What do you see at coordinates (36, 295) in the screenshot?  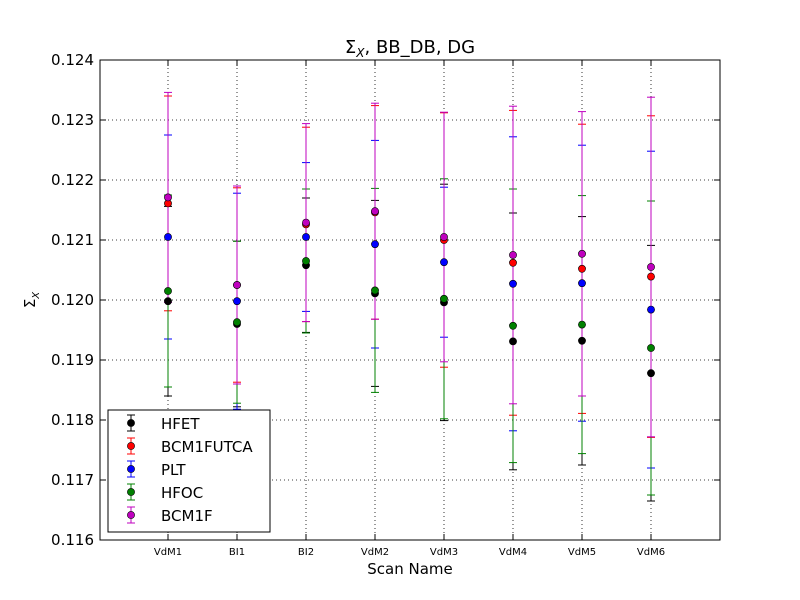 I see `ylabel-subscript: X` at bounding box center [36, 295].